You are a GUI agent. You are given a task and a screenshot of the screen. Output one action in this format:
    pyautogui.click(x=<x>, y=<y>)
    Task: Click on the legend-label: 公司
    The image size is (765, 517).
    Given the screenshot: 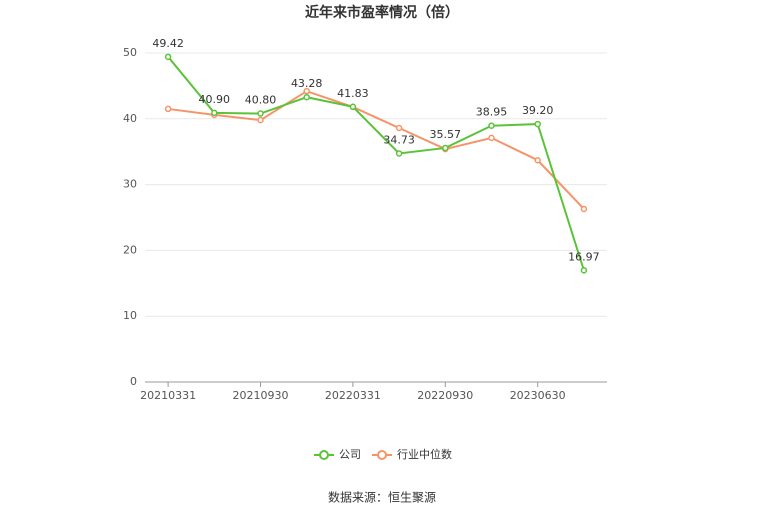 What is the action you would take?
    pyautogui.click(x=350, y=454)
    